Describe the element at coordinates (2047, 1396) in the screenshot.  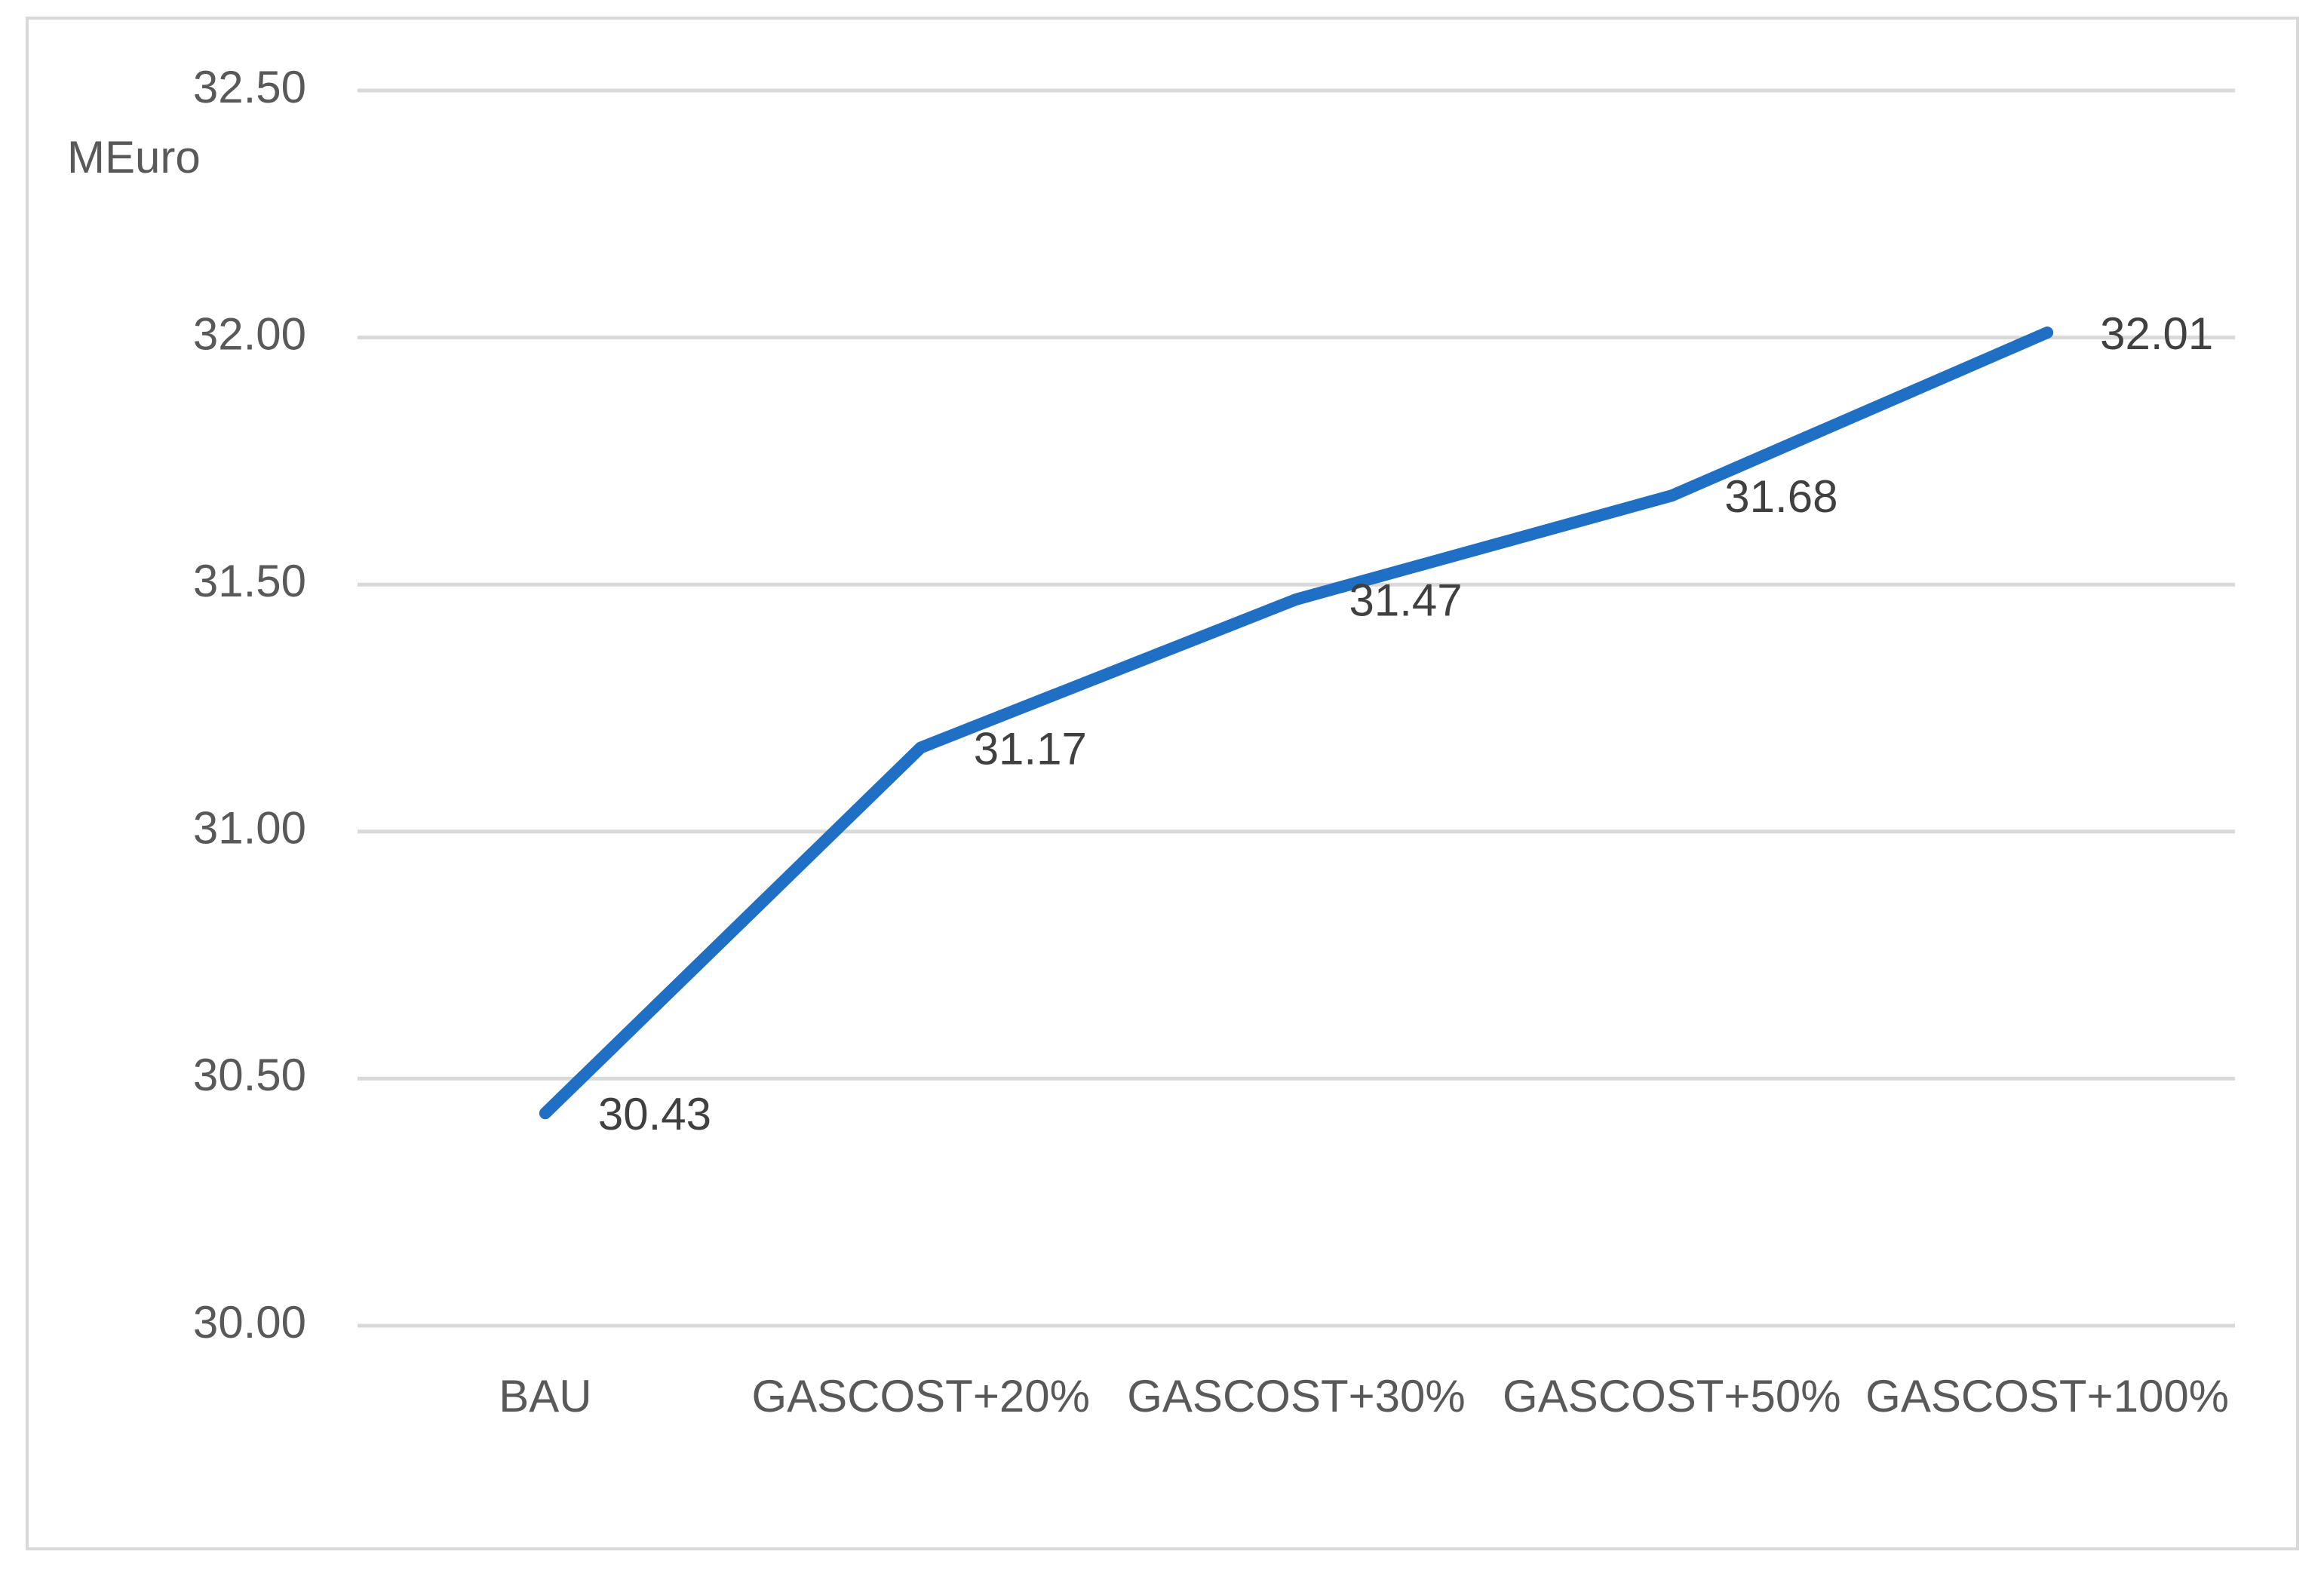
I see `x-tick-label: GASCOST+100%` at that location.